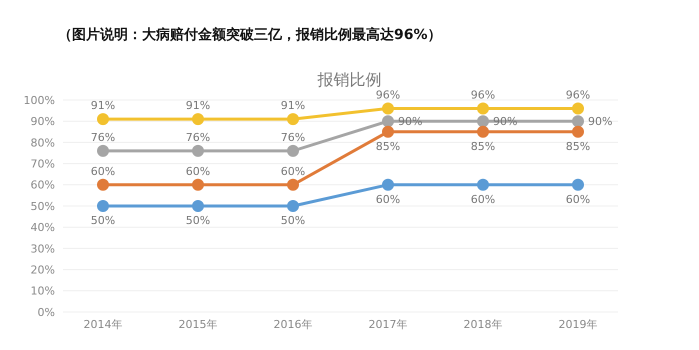 This screenshot has height=350, width=699. I want to click on y-tick-label: 20%, so click(42, 270).